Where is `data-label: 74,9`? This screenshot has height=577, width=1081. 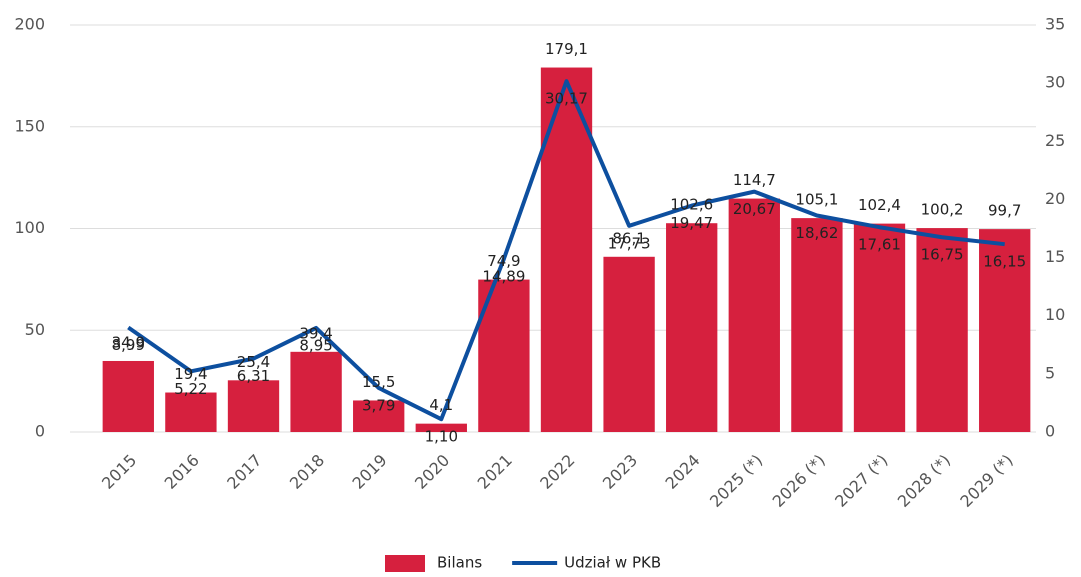 data-label: 74,9 is located at coordinates (503, 261).